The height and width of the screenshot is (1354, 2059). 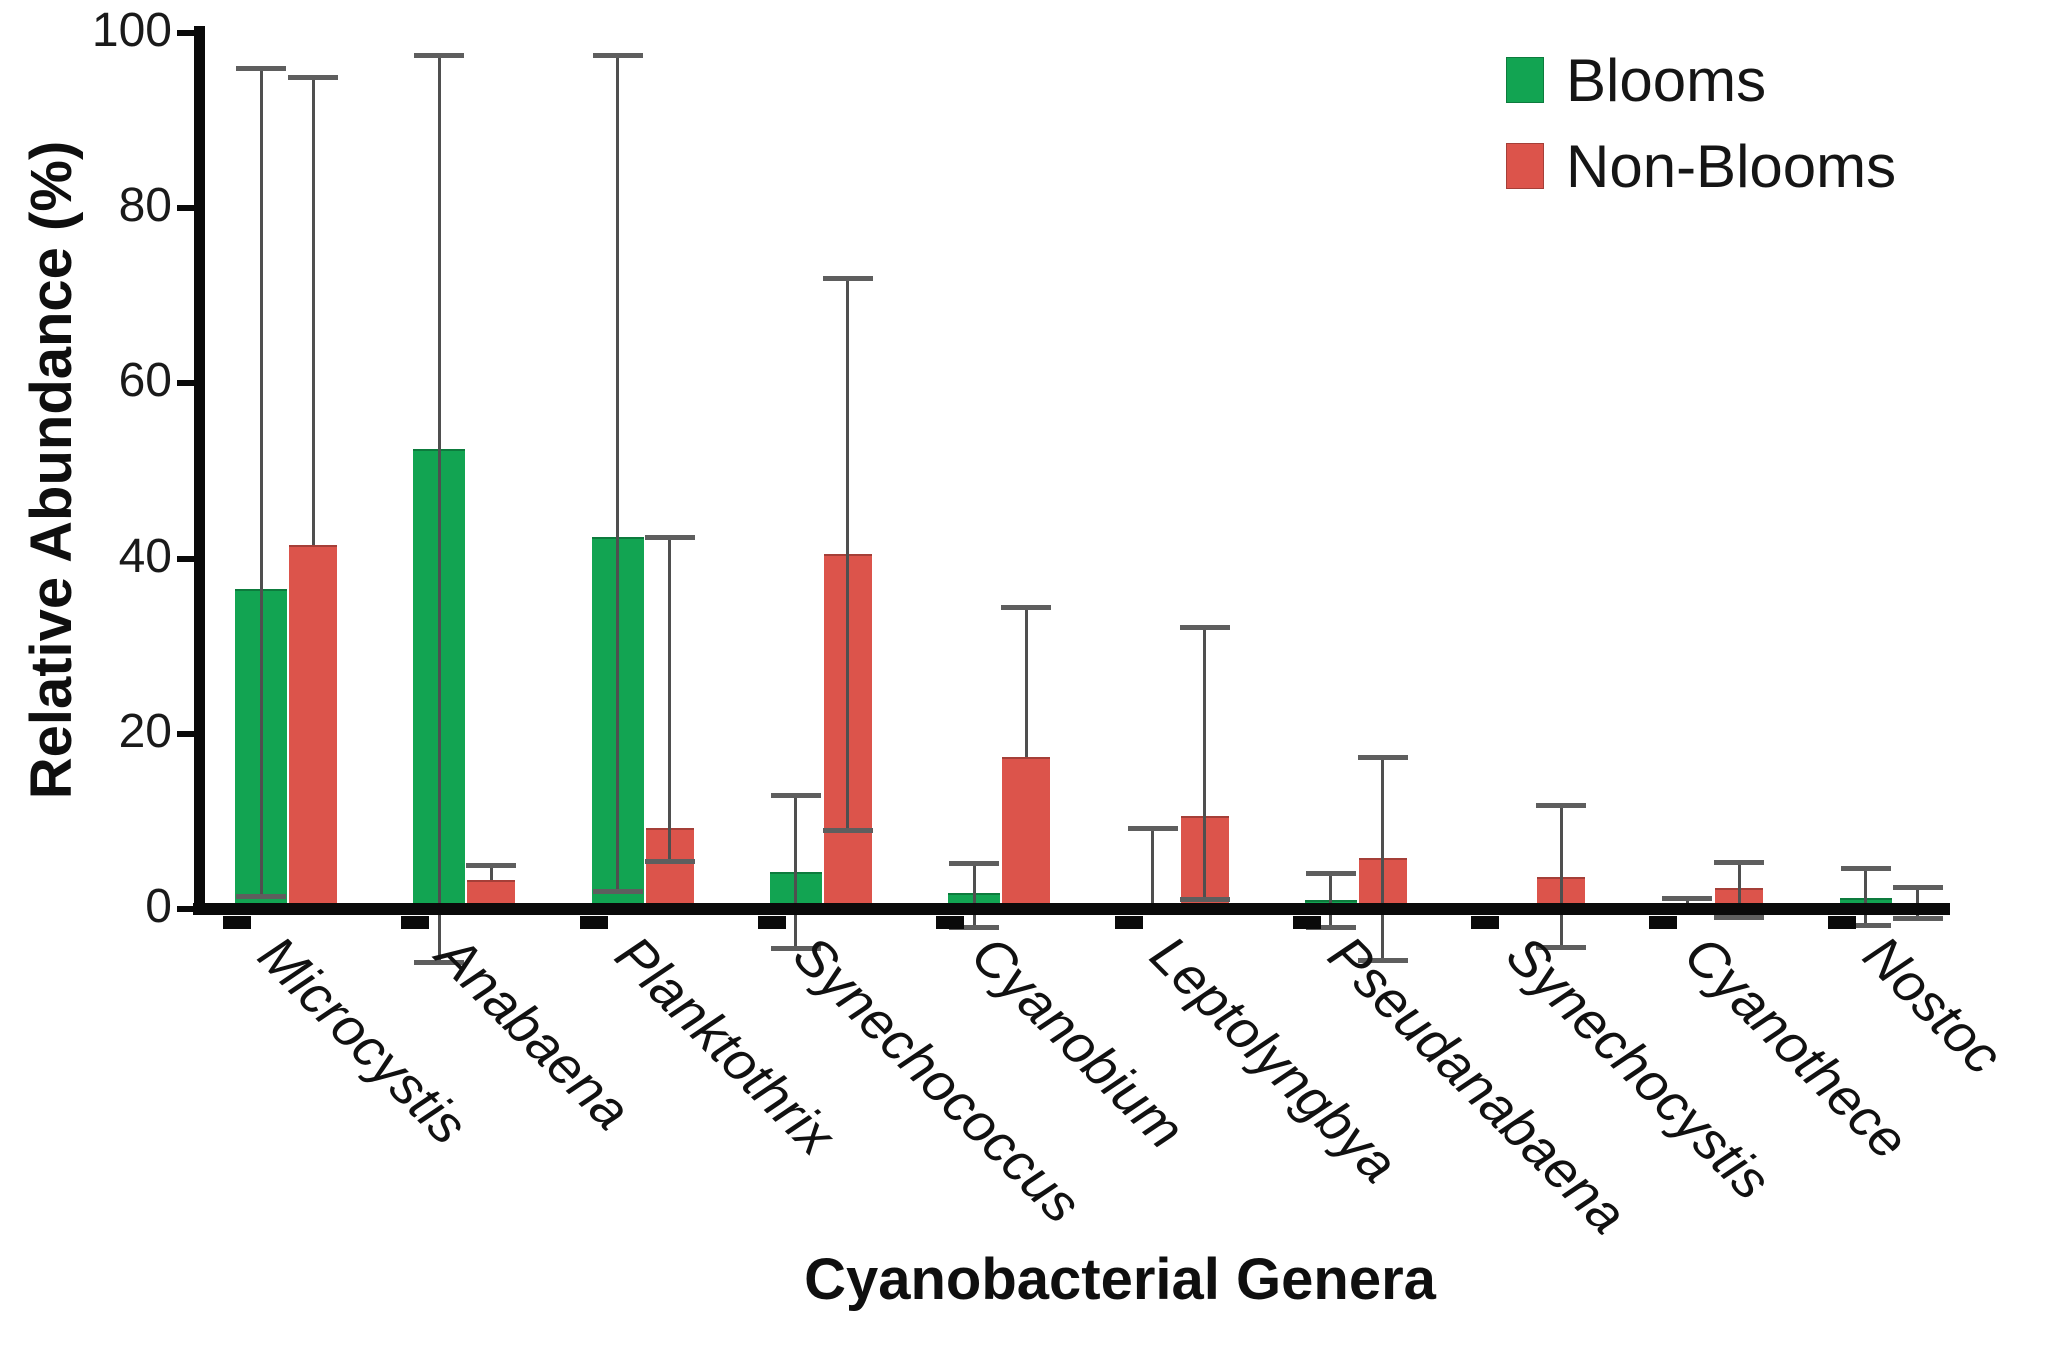 I want to click on blooms-swatch-icon, so click(x=1525, y=80).